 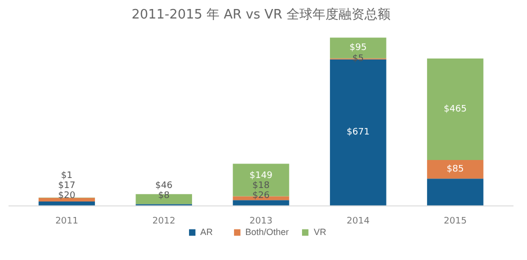 What do you see at coordinates (358, 47) in the screenshot?
I see `data-label: $95` at bounding box center [358, 47].